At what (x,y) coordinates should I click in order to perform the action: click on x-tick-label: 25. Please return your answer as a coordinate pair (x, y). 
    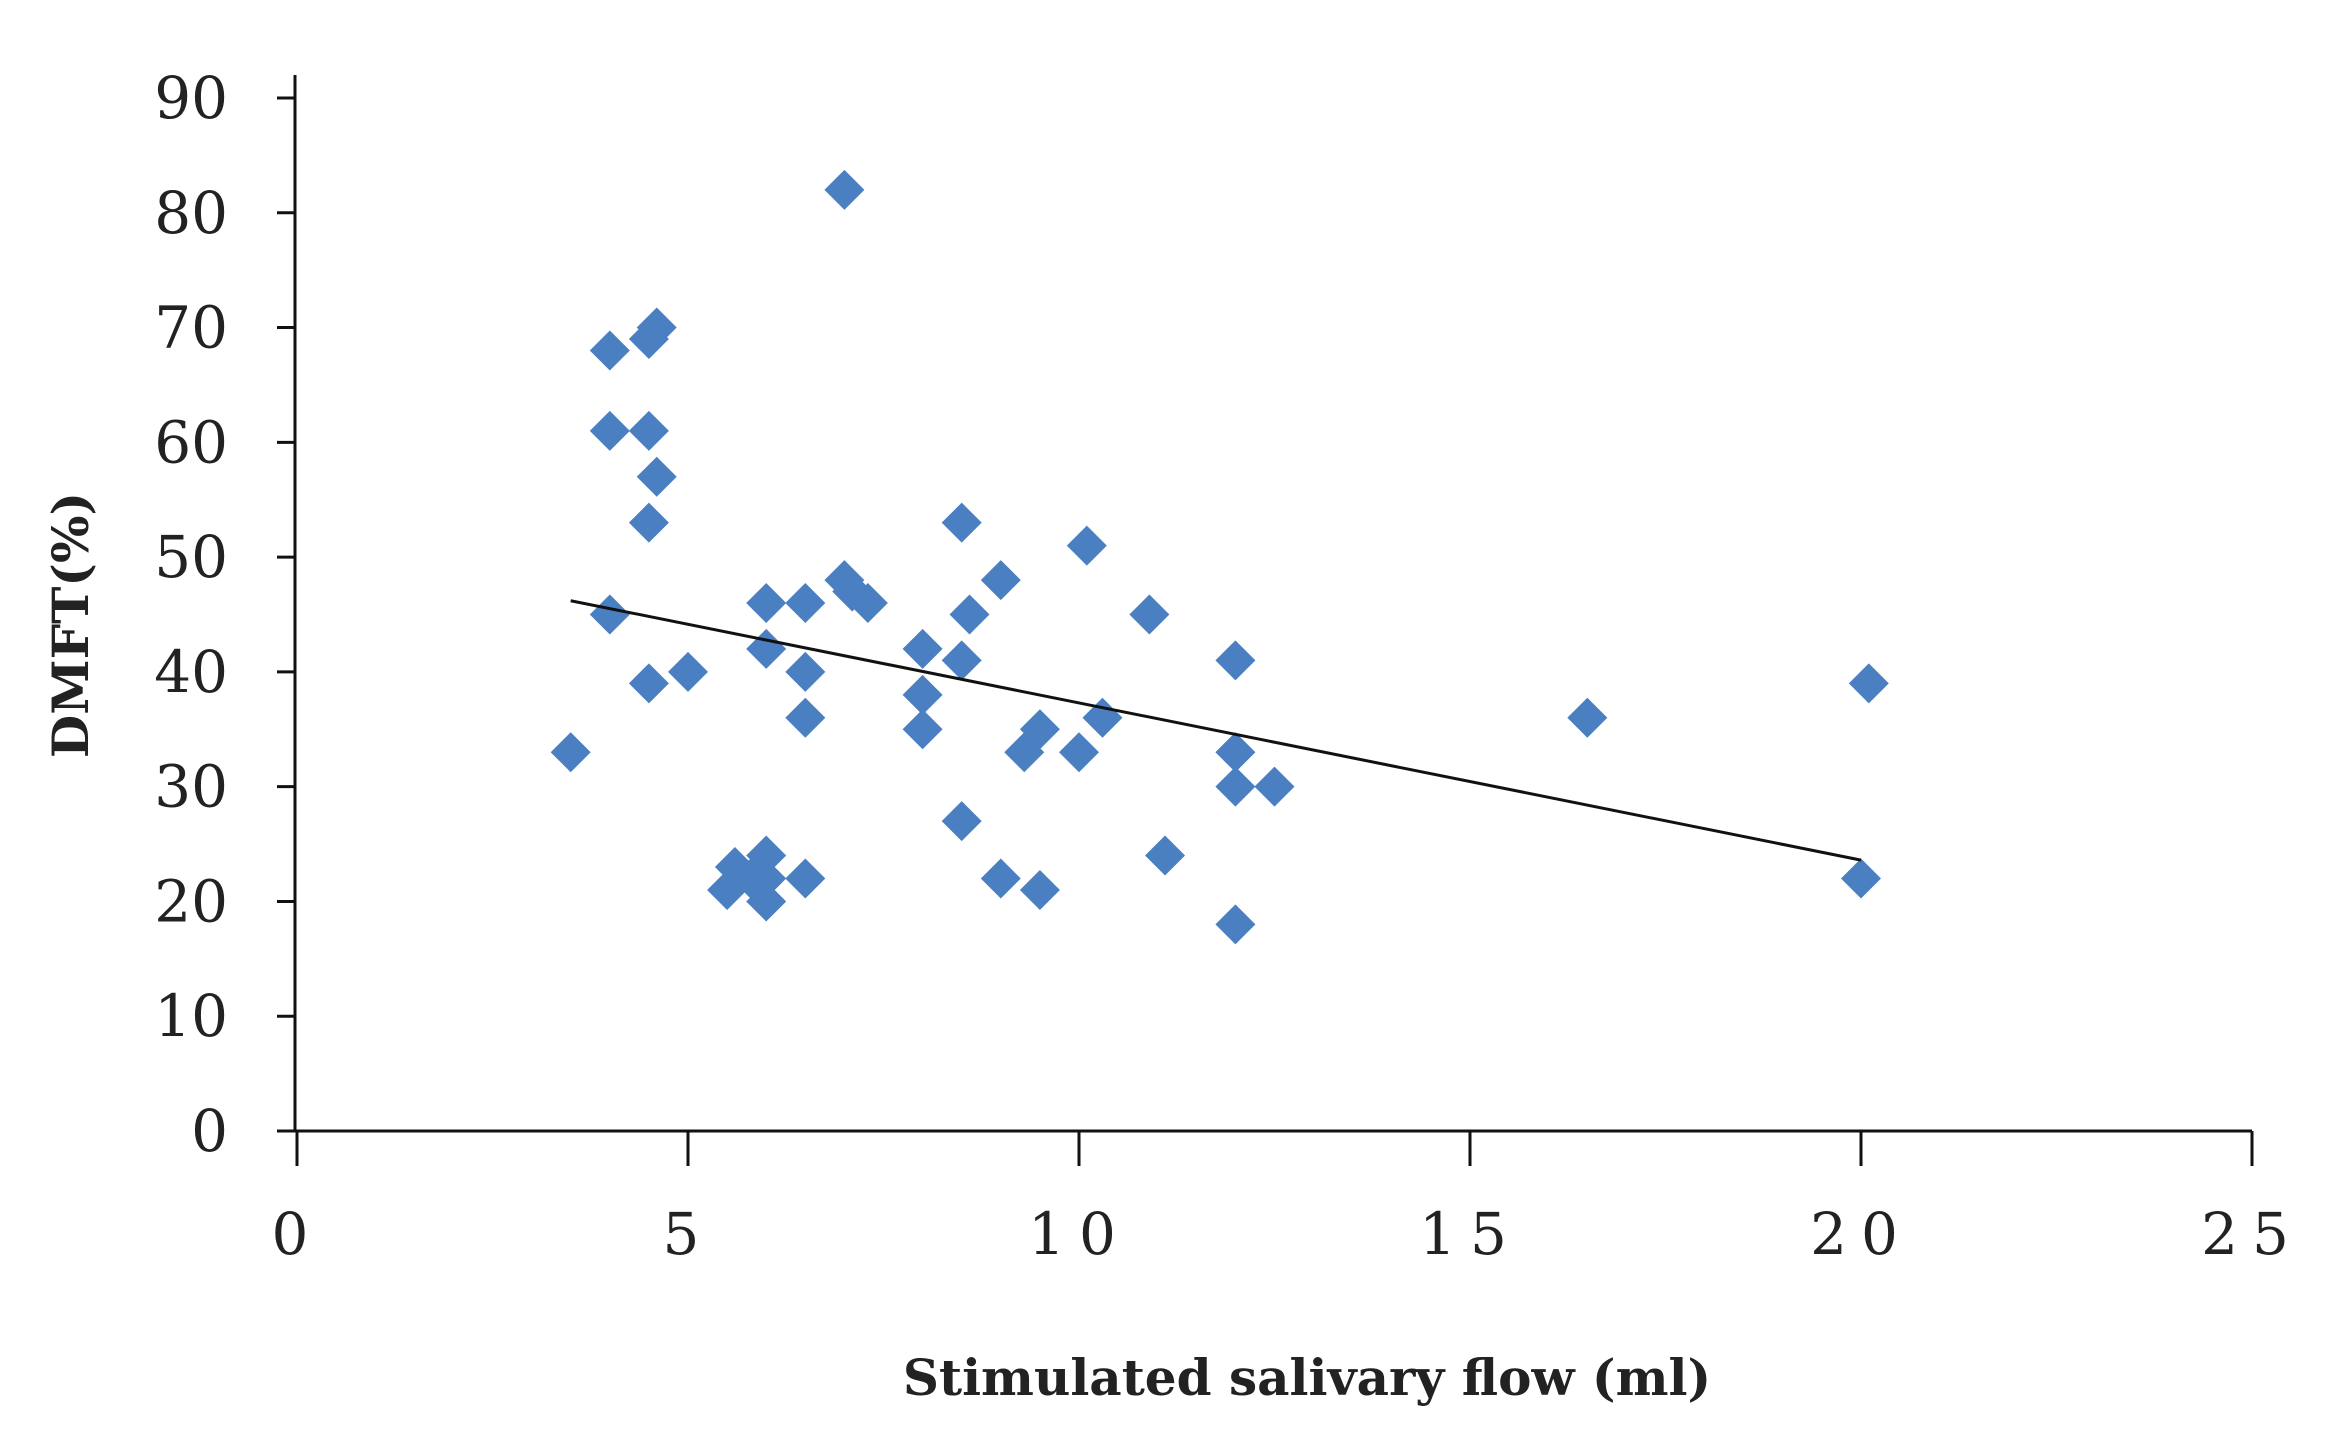
    Looking at the image, I should click on (2252, 1234).